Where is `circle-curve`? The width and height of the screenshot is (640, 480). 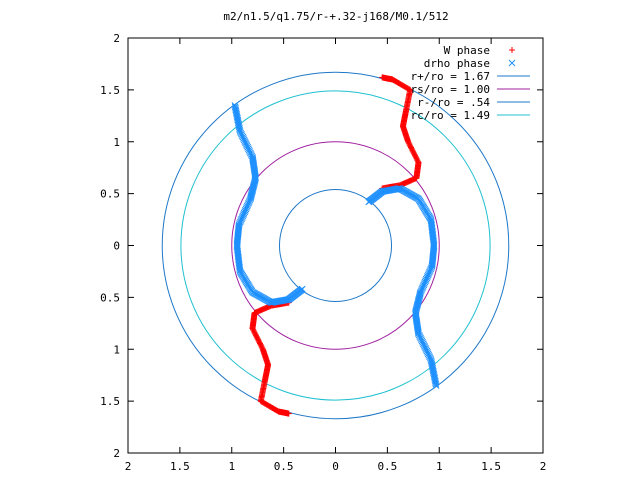
circle-curve is located at coordinates (335, 245).